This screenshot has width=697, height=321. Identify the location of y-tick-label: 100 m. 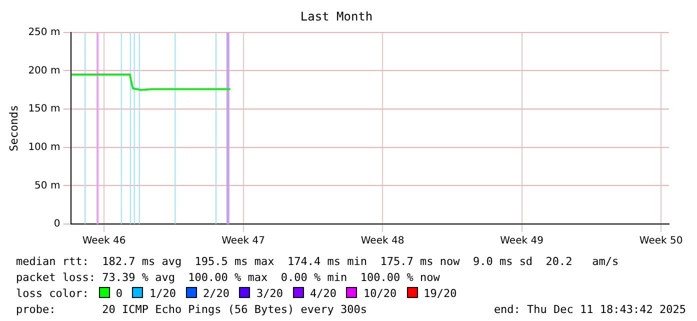
(44, 147).